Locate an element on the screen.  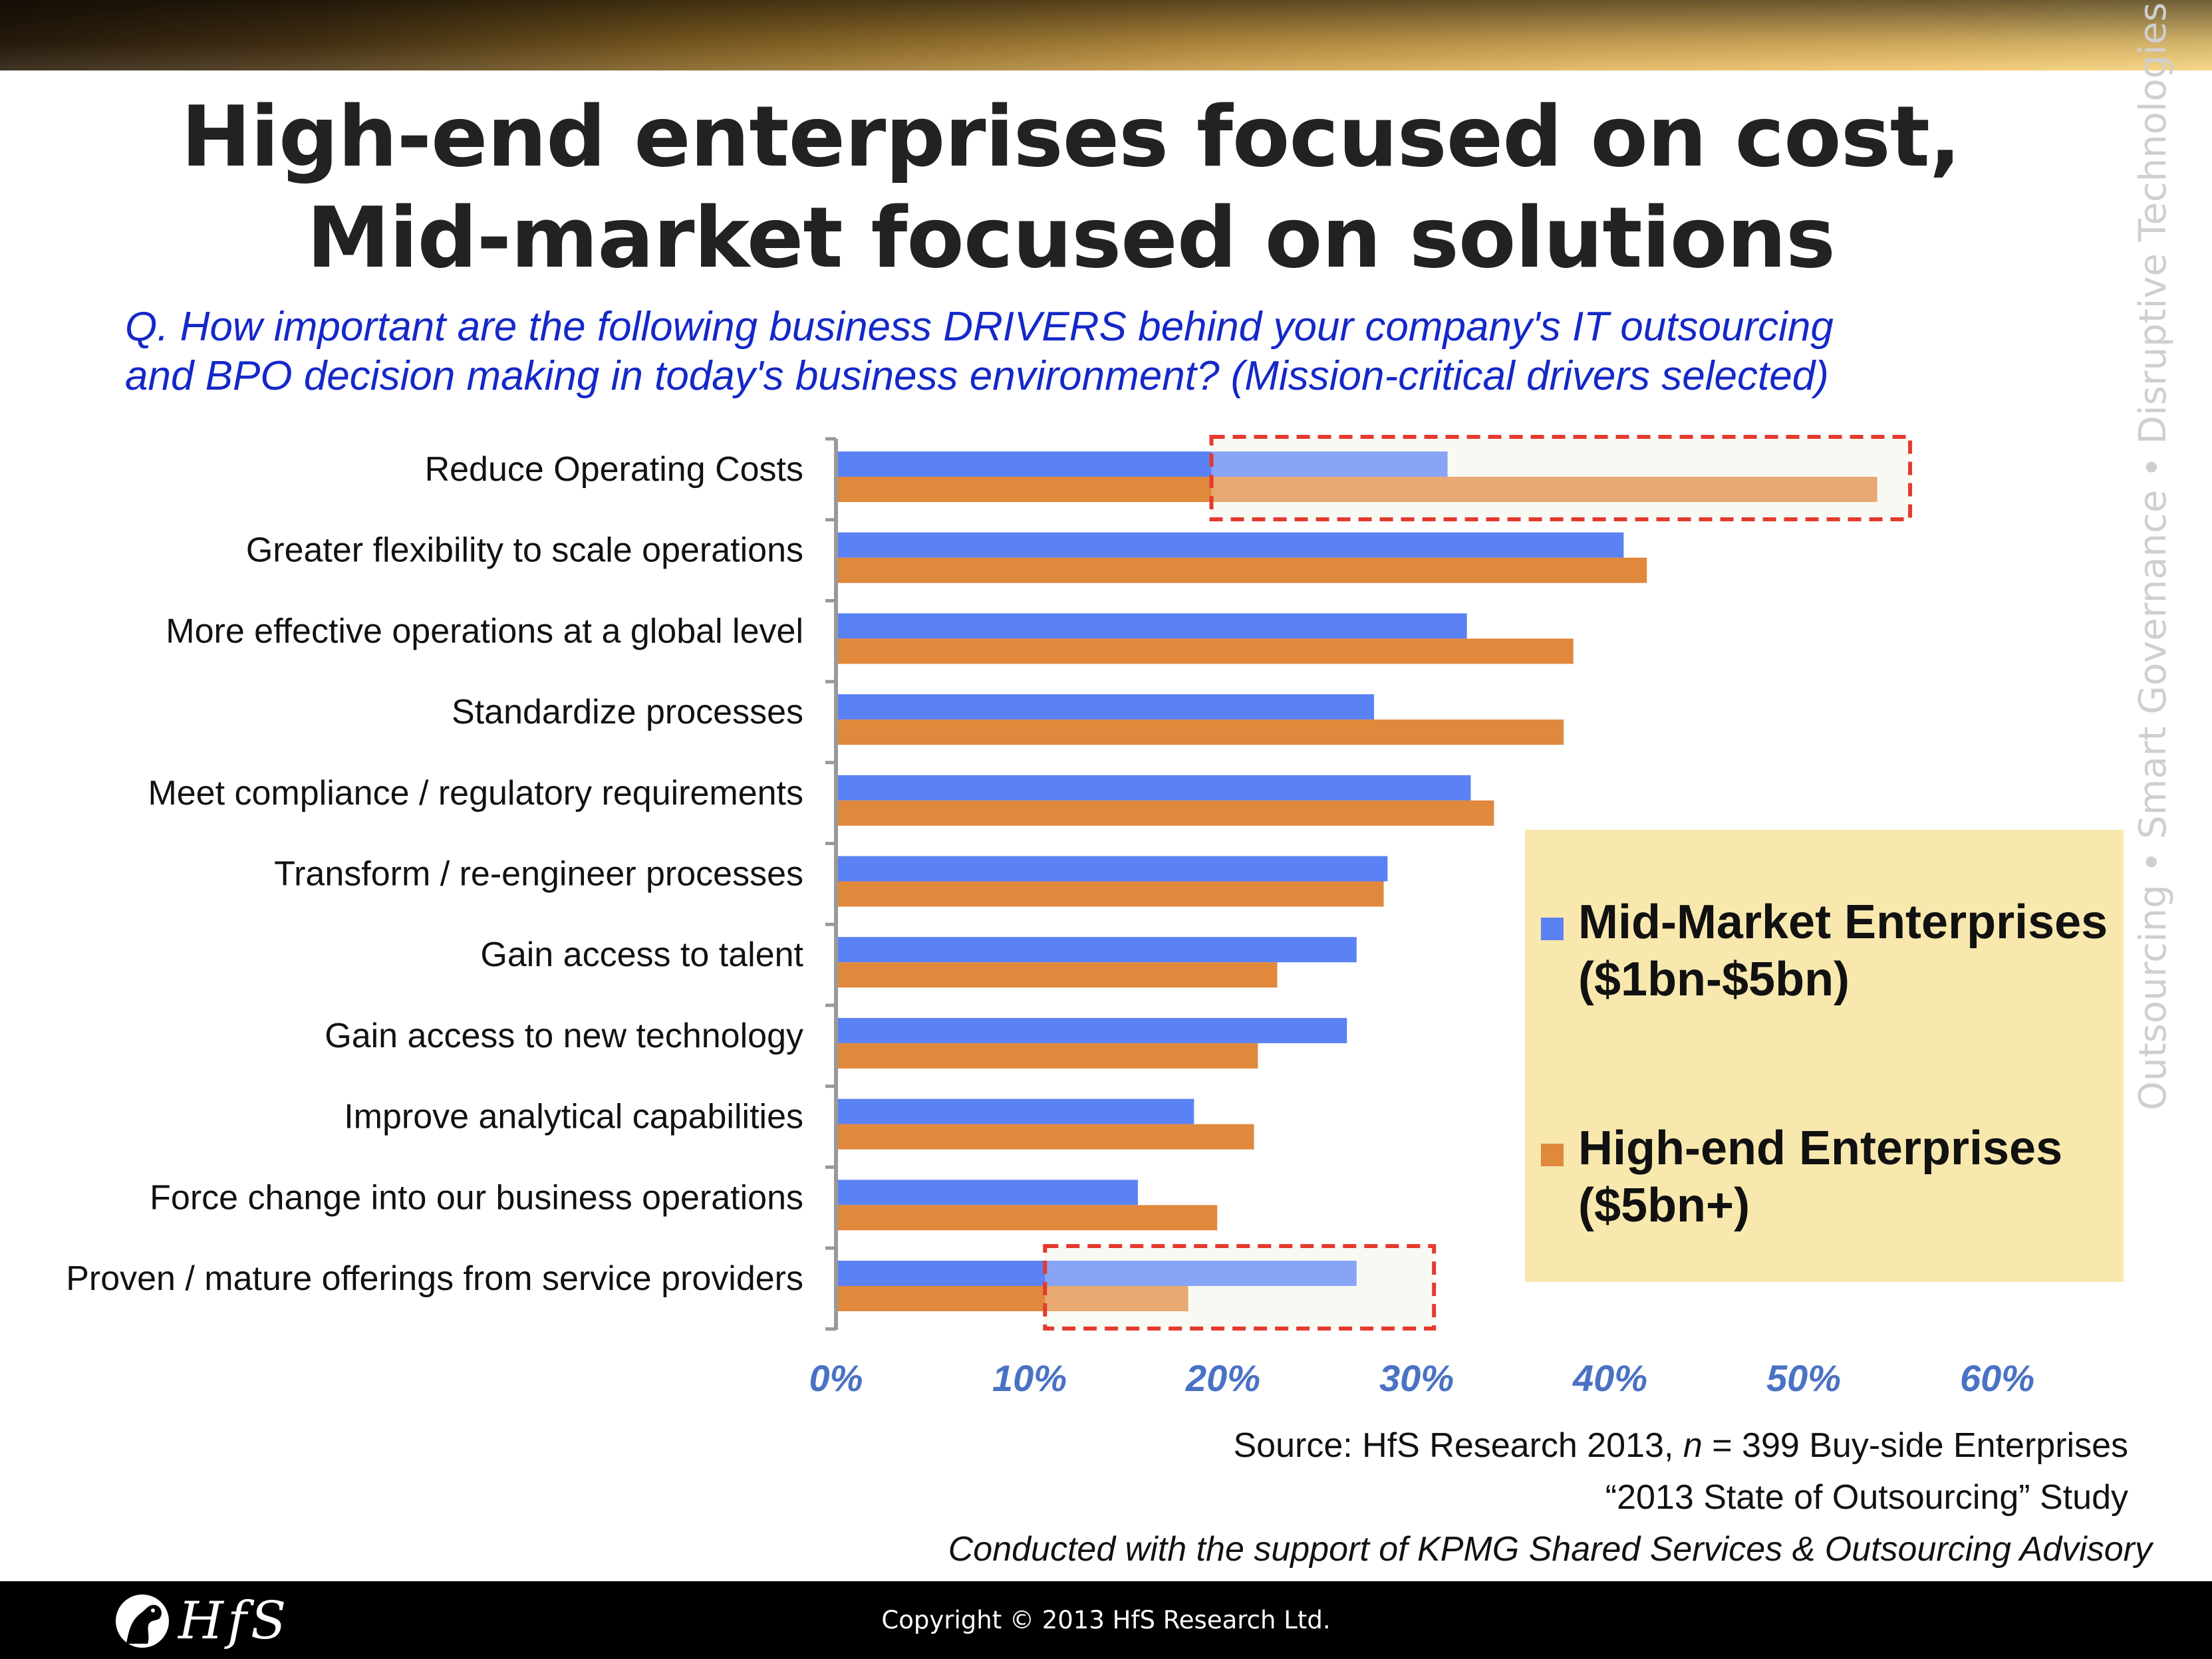
category-label-improve-analytical-capabilities: Improve analytical capabilities is located at coordinates (574, 1117).